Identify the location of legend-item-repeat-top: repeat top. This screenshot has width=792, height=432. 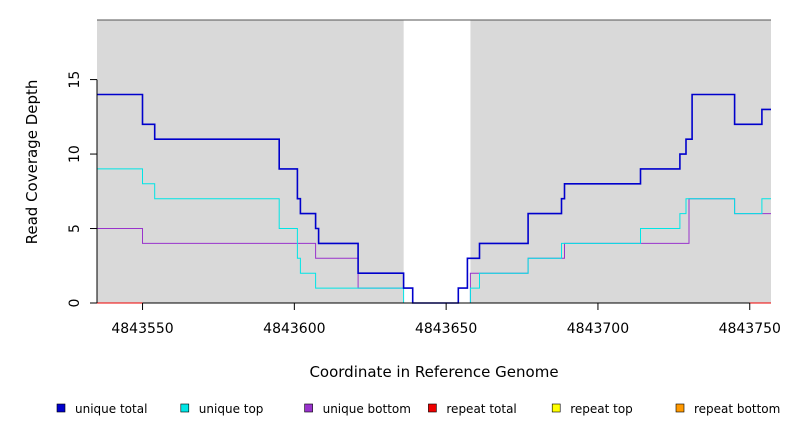
(592, 409).